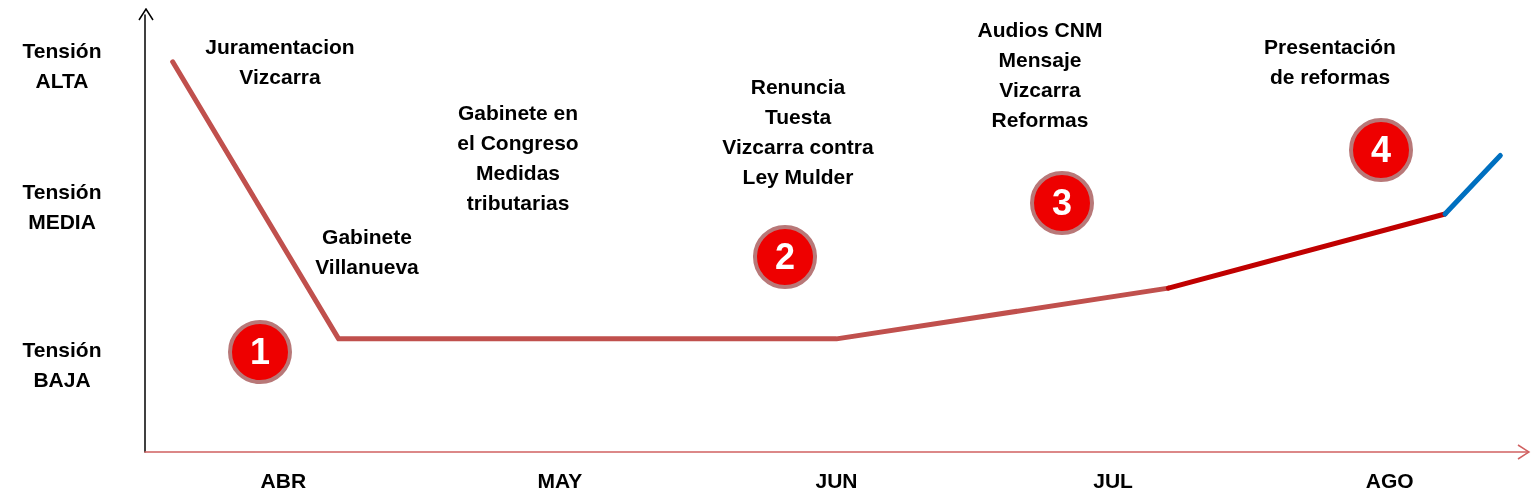  Describe the element at coordinates (280, 62) in the screenshot. I see `annotation: Juramentacion Vizcarra` at that location.